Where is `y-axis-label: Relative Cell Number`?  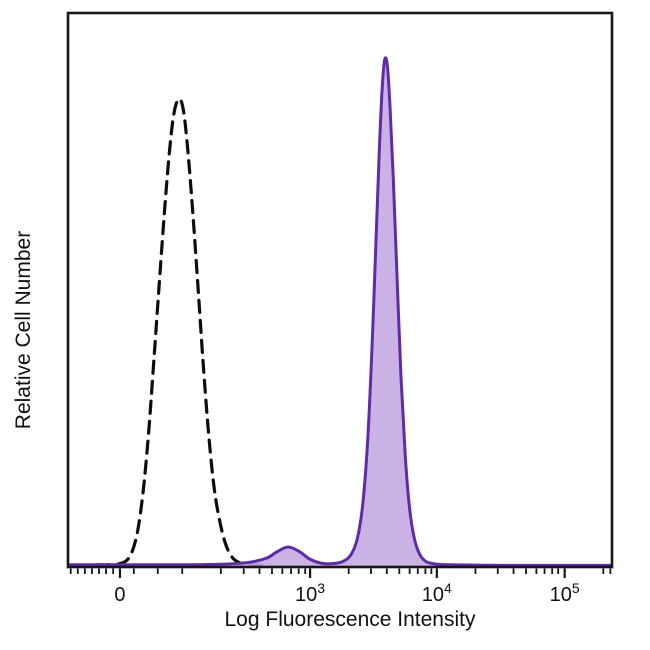
y-axis-label: Relative Cell Number is located at coordinates (23, 330).